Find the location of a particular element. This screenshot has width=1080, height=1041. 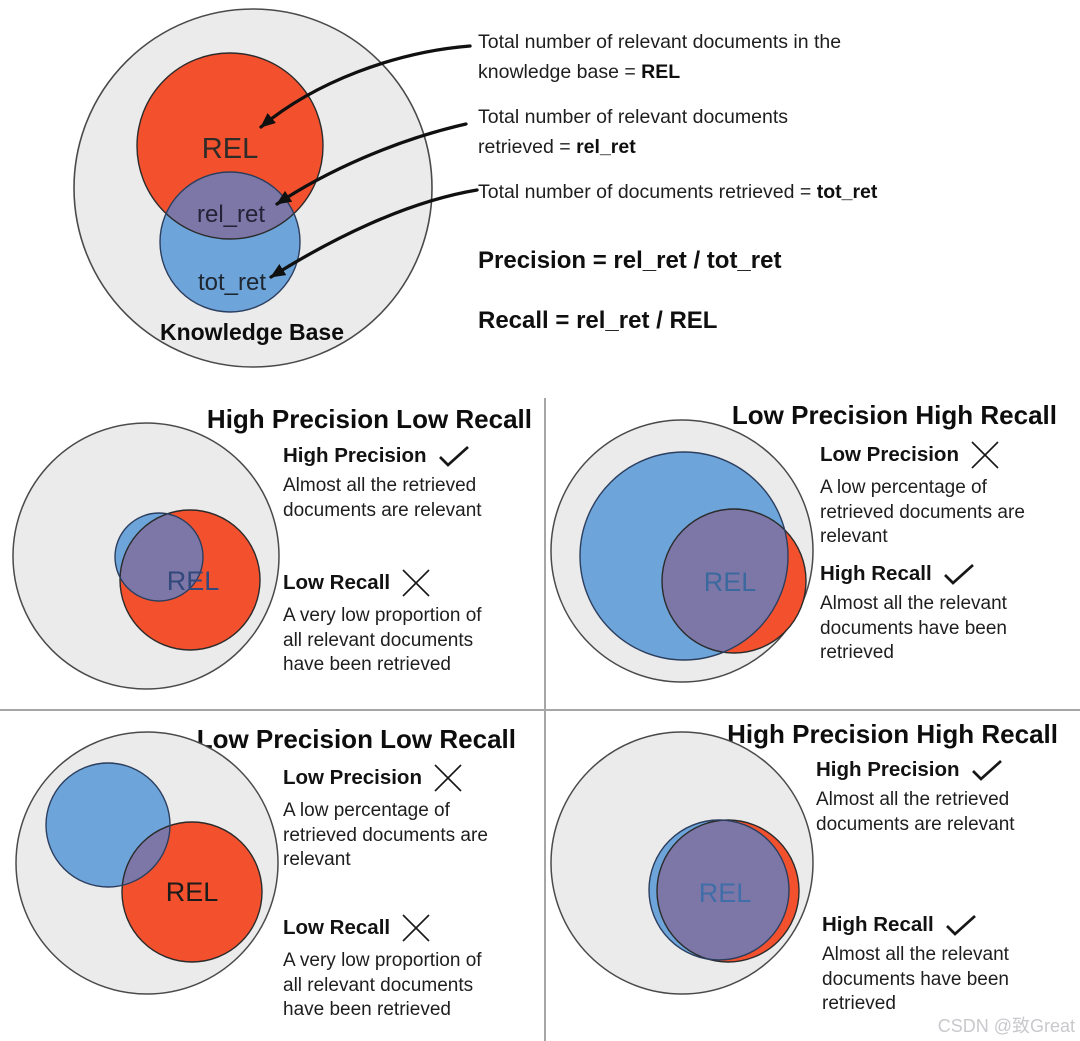

q3-low-recall-label: Low Recall is located at coordinates (382, 928).